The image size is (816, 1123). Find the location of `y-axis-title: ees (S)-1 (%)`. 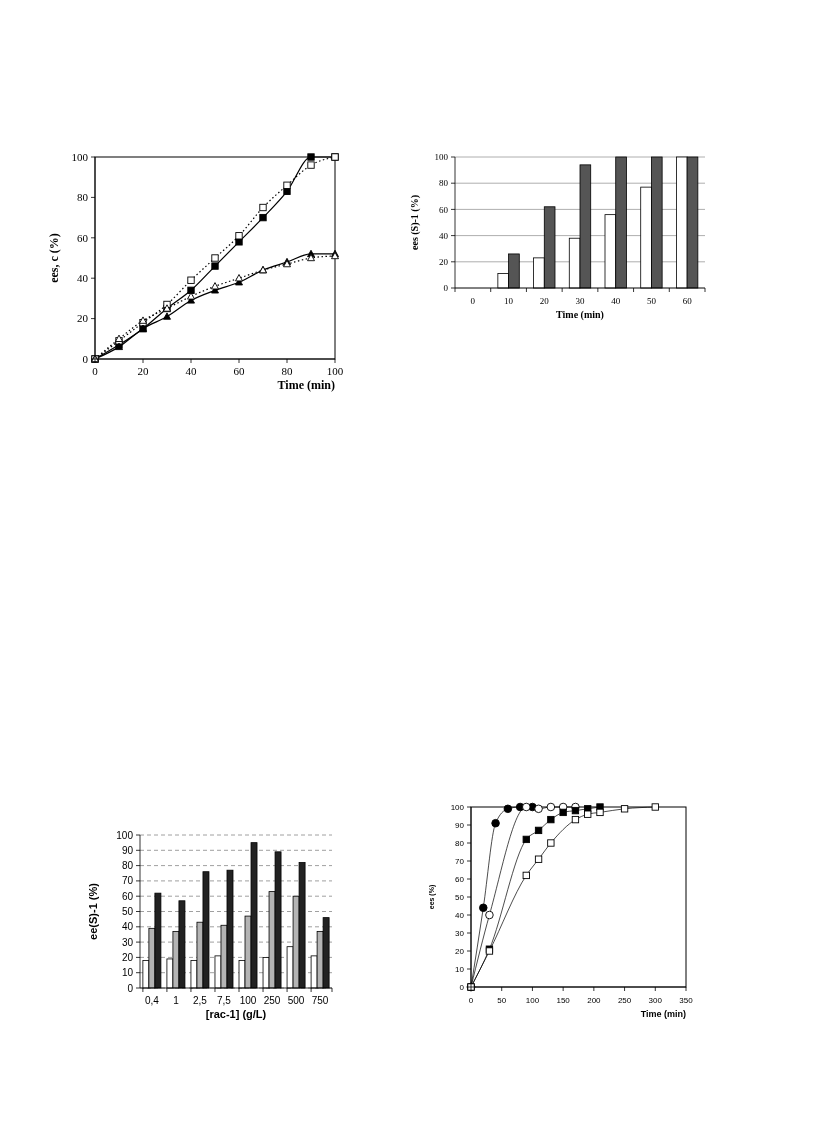

y-axis-title: ees (S)-1 (%) is located at coordinates (415, 222).